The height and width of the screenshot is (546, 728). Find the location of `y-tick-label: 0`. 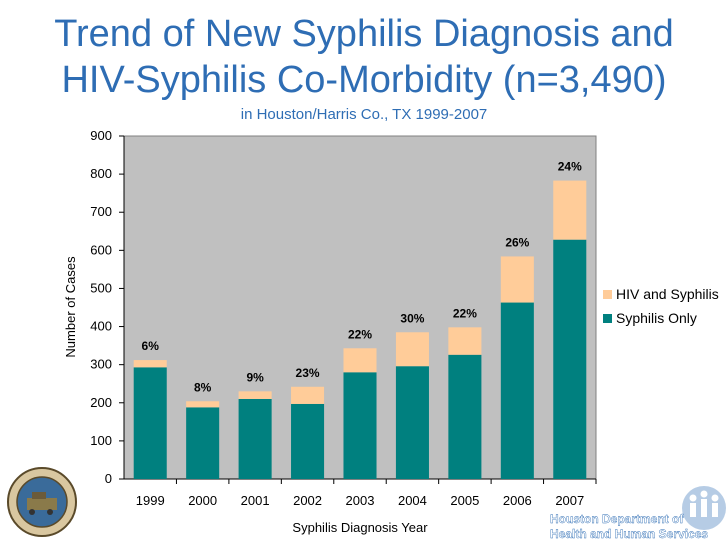

y-tick-label: 0 is located at coordinates (108, 478).